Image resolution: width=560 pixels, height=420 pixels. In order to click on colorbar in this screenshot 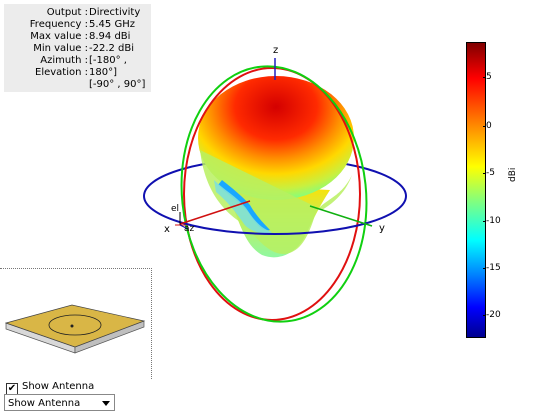, I will do `click(476, 190)`.